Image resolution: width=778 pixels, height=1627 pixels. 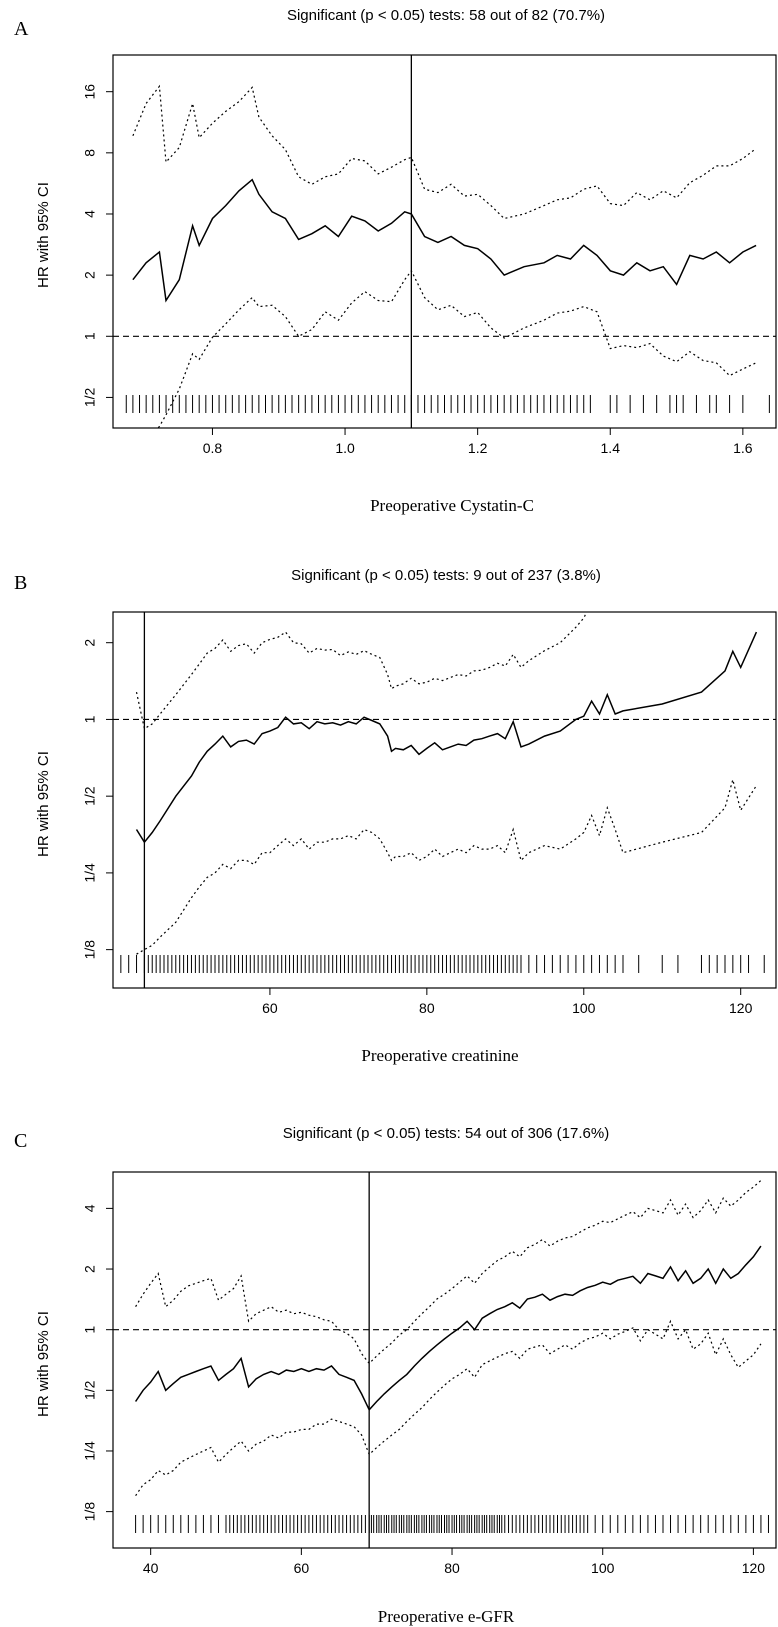 What do you see at coordinates (90, 92) in the screenshot?
I see `y-tick-label: 16` at bounding box center [90, 92].